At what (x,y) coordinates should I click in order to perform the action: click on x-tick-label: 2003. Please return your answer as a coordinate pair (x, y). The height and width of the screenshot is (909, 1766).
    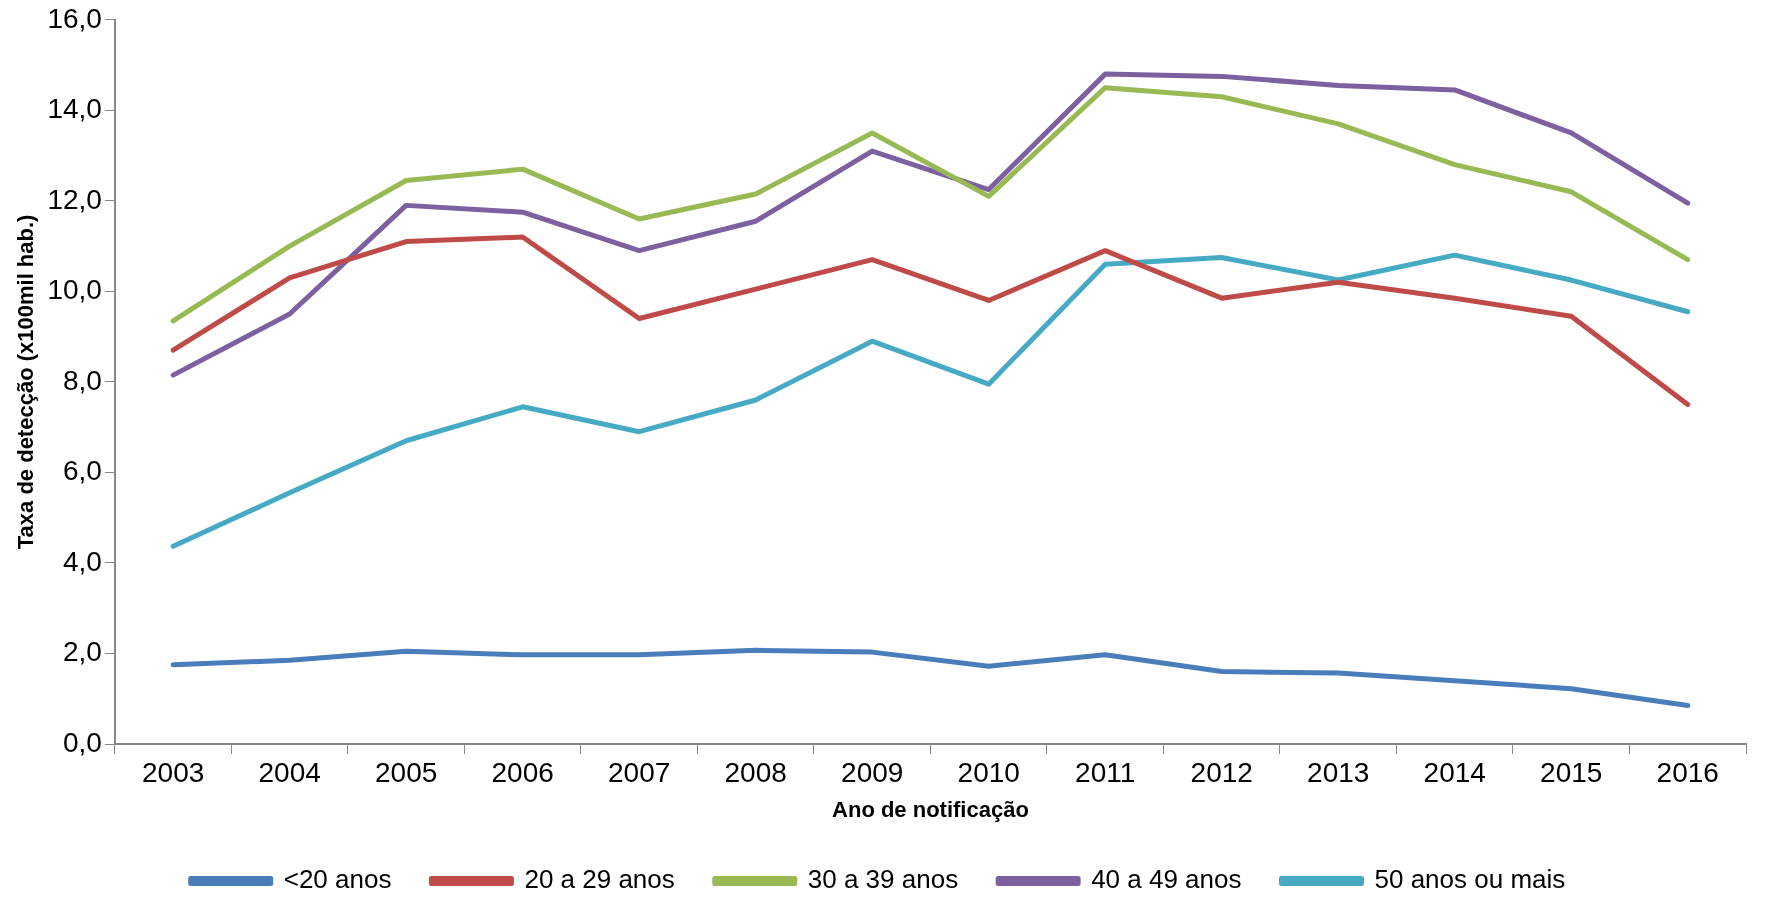
    Looking at the image, I should click on (173, 772).